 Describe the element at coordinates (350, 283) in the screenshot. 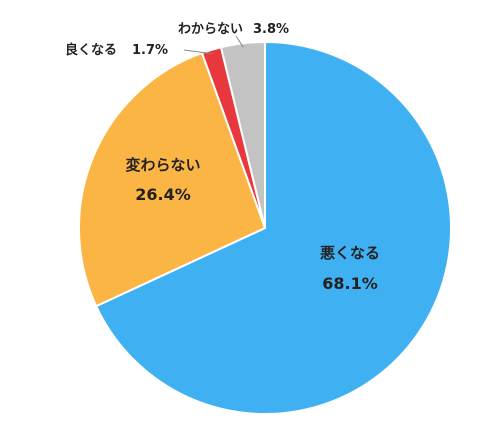

I see `slice-value-warukunaru: 68.1%` at that location.